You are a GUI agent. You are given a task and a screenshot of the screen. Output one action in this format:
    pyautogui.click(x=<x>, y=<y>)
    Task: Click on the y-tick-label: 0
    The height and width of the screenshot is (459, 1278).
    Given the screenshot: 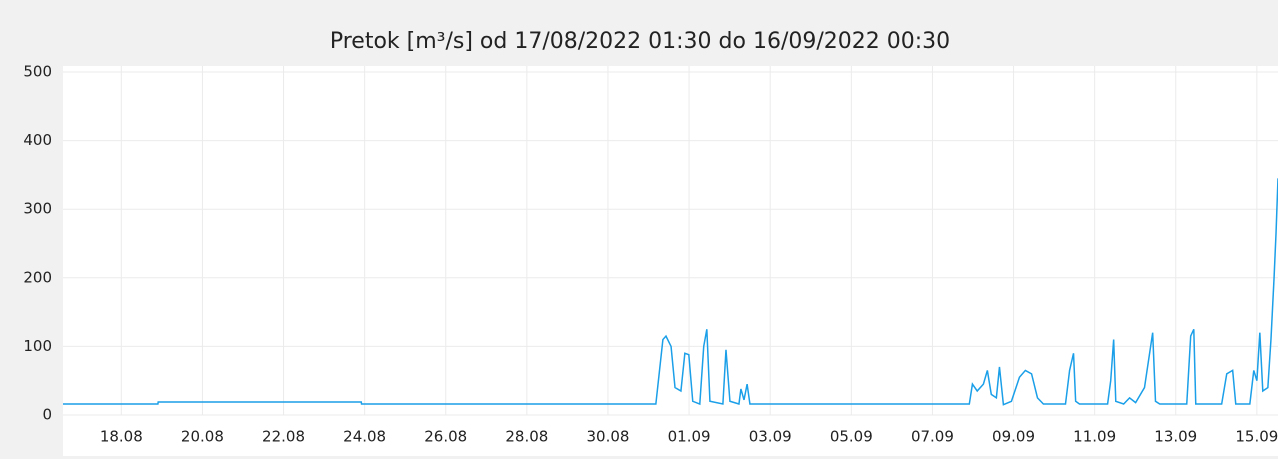 What is the action you would take?
    pyautogui.click(x=47, y=415)
    